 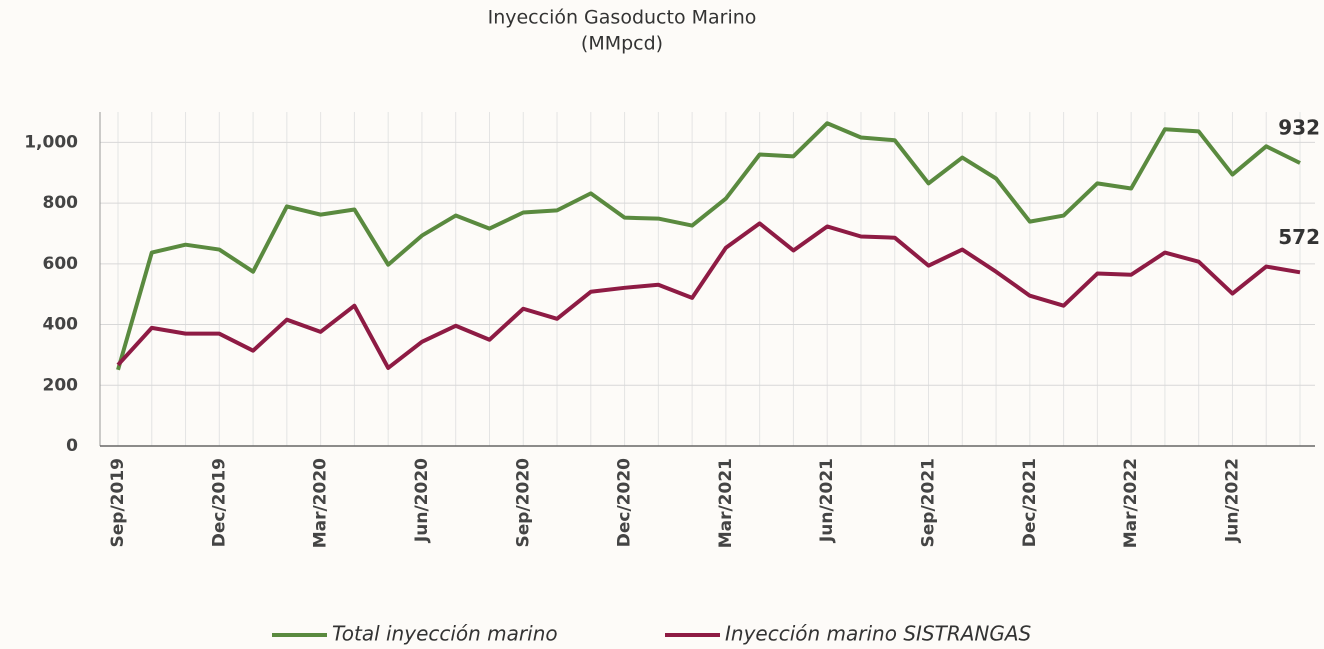 What do you see at coordinates (622, 44) in the screenshot?
I see `chart-subtitle: (MMpcd)` at bounding box center [622, 44].